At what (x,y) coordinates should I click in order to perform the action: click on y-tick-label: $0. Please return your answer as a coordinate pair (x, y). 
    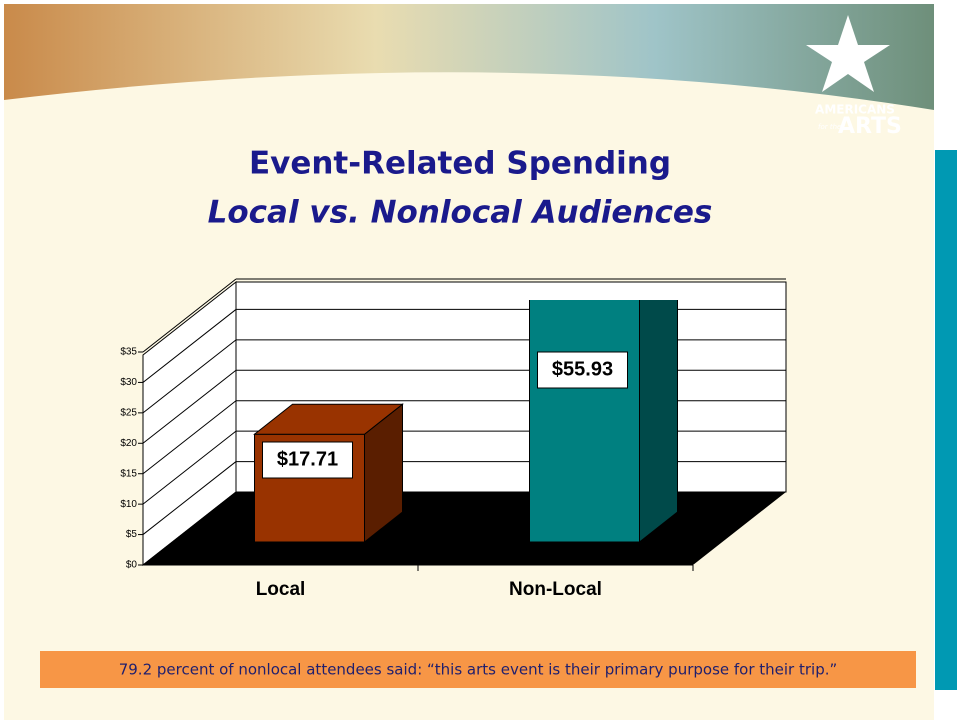
    Looking at the image, I should click on (132, 565).